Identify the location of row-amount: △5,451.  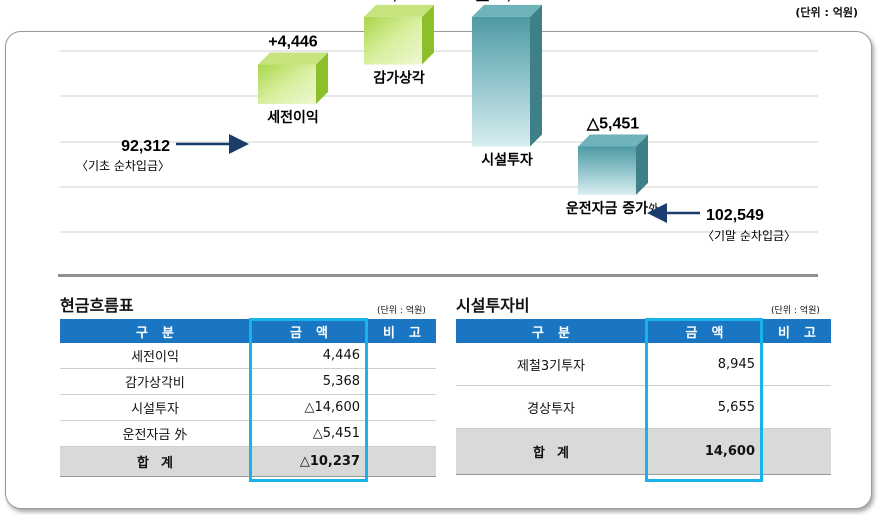
(309, 433).